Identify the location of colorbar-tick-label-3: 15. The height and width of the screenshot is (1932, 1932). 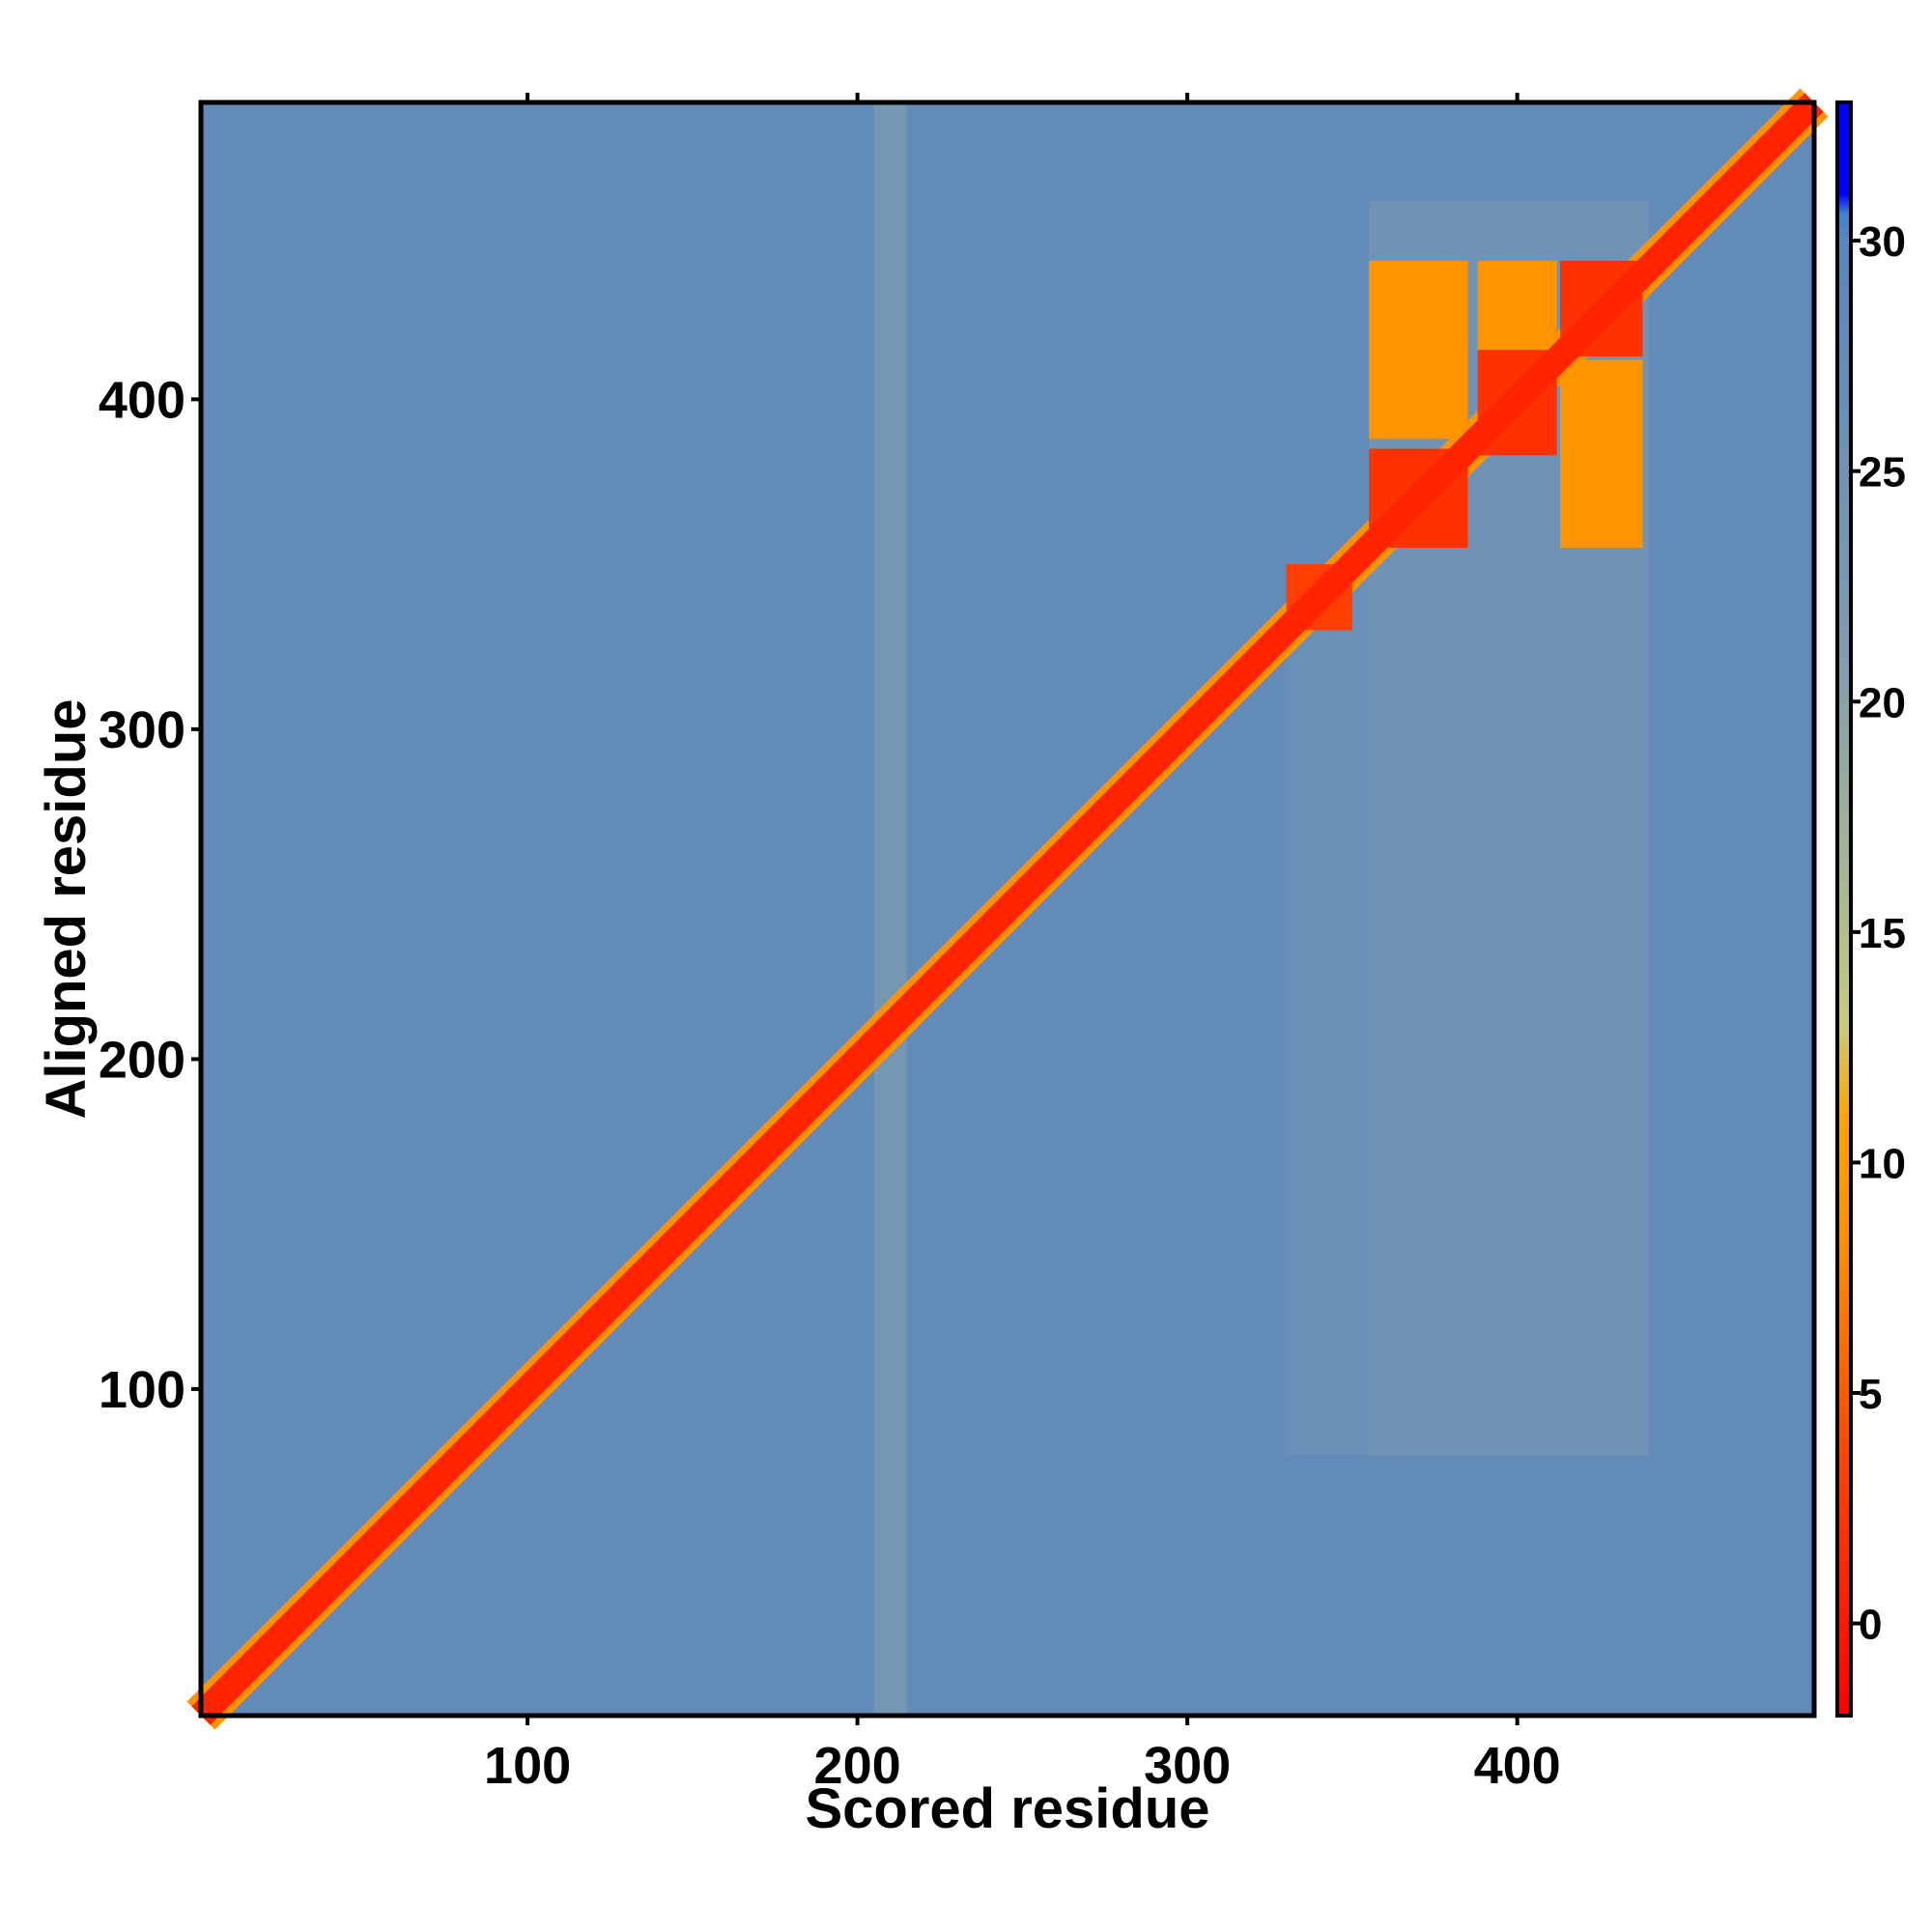
(1882, 933).